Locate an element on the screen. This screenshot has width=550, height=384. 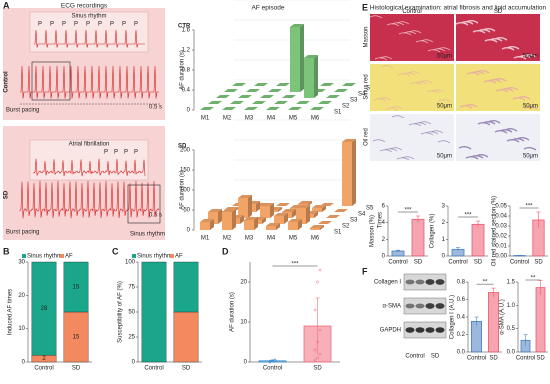
ecg-note: Burst pacing is located at coordinates (22, 233).